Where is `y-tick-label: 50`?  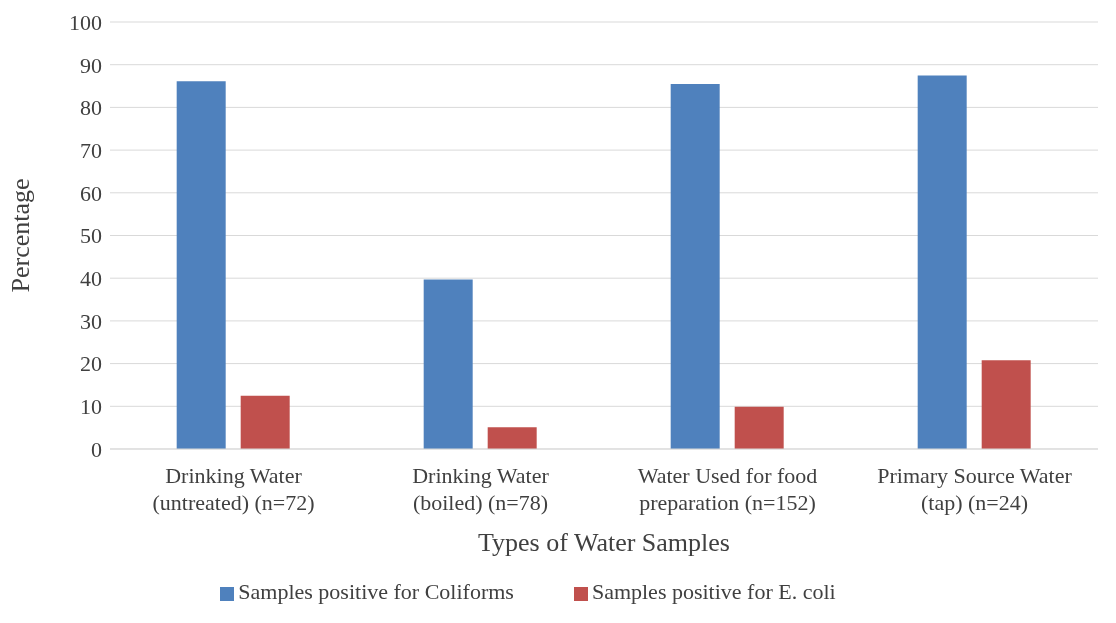 y-tick-label: 50 is located at coordinates (91, 236).